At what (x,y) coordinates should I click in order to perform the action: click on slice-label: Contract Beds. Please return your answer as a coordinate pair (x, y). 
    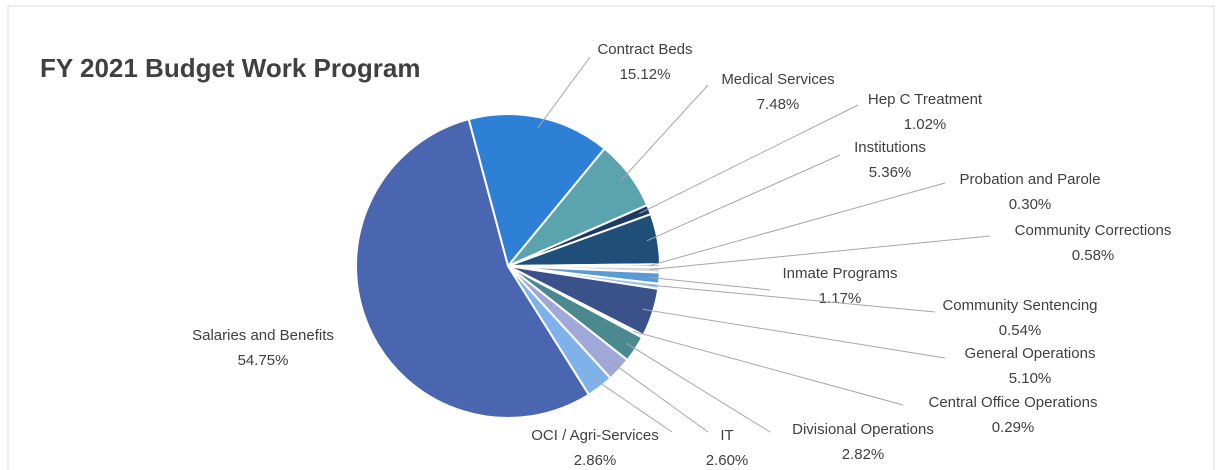
    Looking at the image, I should click on (644, 49).